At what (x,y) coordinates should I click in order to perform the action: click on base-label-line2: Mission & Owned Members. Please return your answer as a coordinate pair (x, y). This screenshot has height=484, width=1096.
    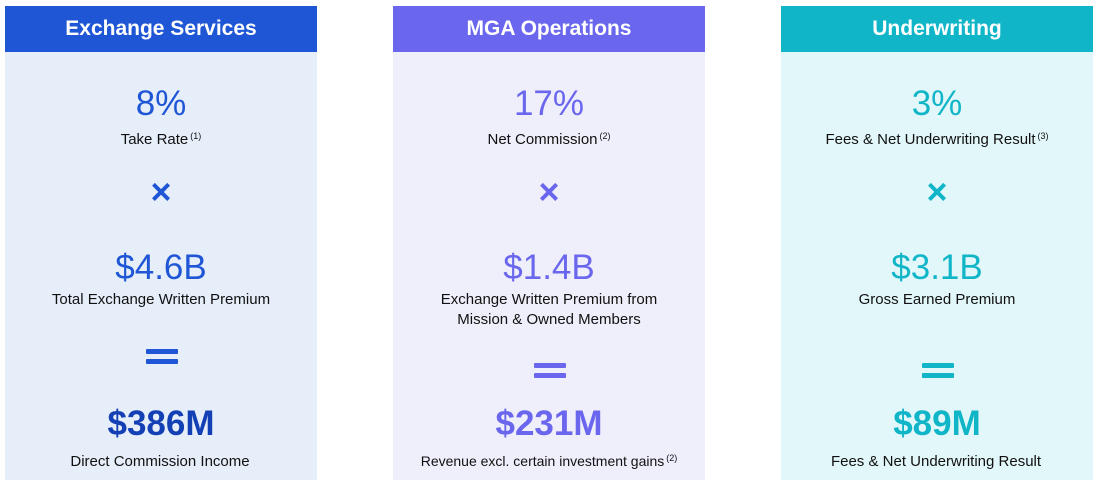
    Looking at the image, I should click on (549, 319).